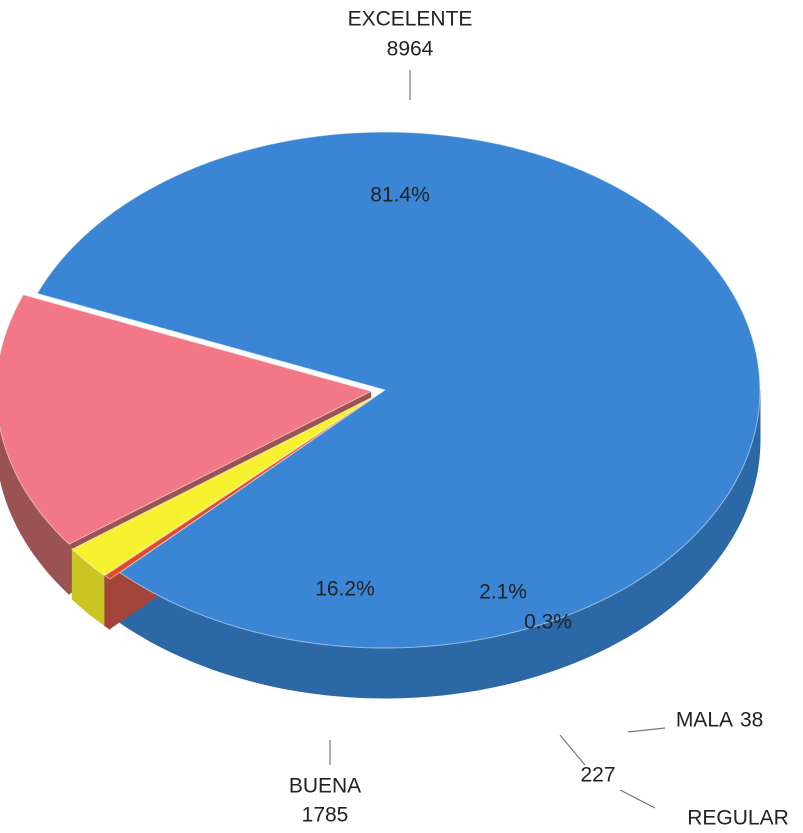 The width and height of the screenshot is (803, 833). Describe the element at coordinates (345, 589) in the screenshot. I see `value-label: 16.2%` at that location.